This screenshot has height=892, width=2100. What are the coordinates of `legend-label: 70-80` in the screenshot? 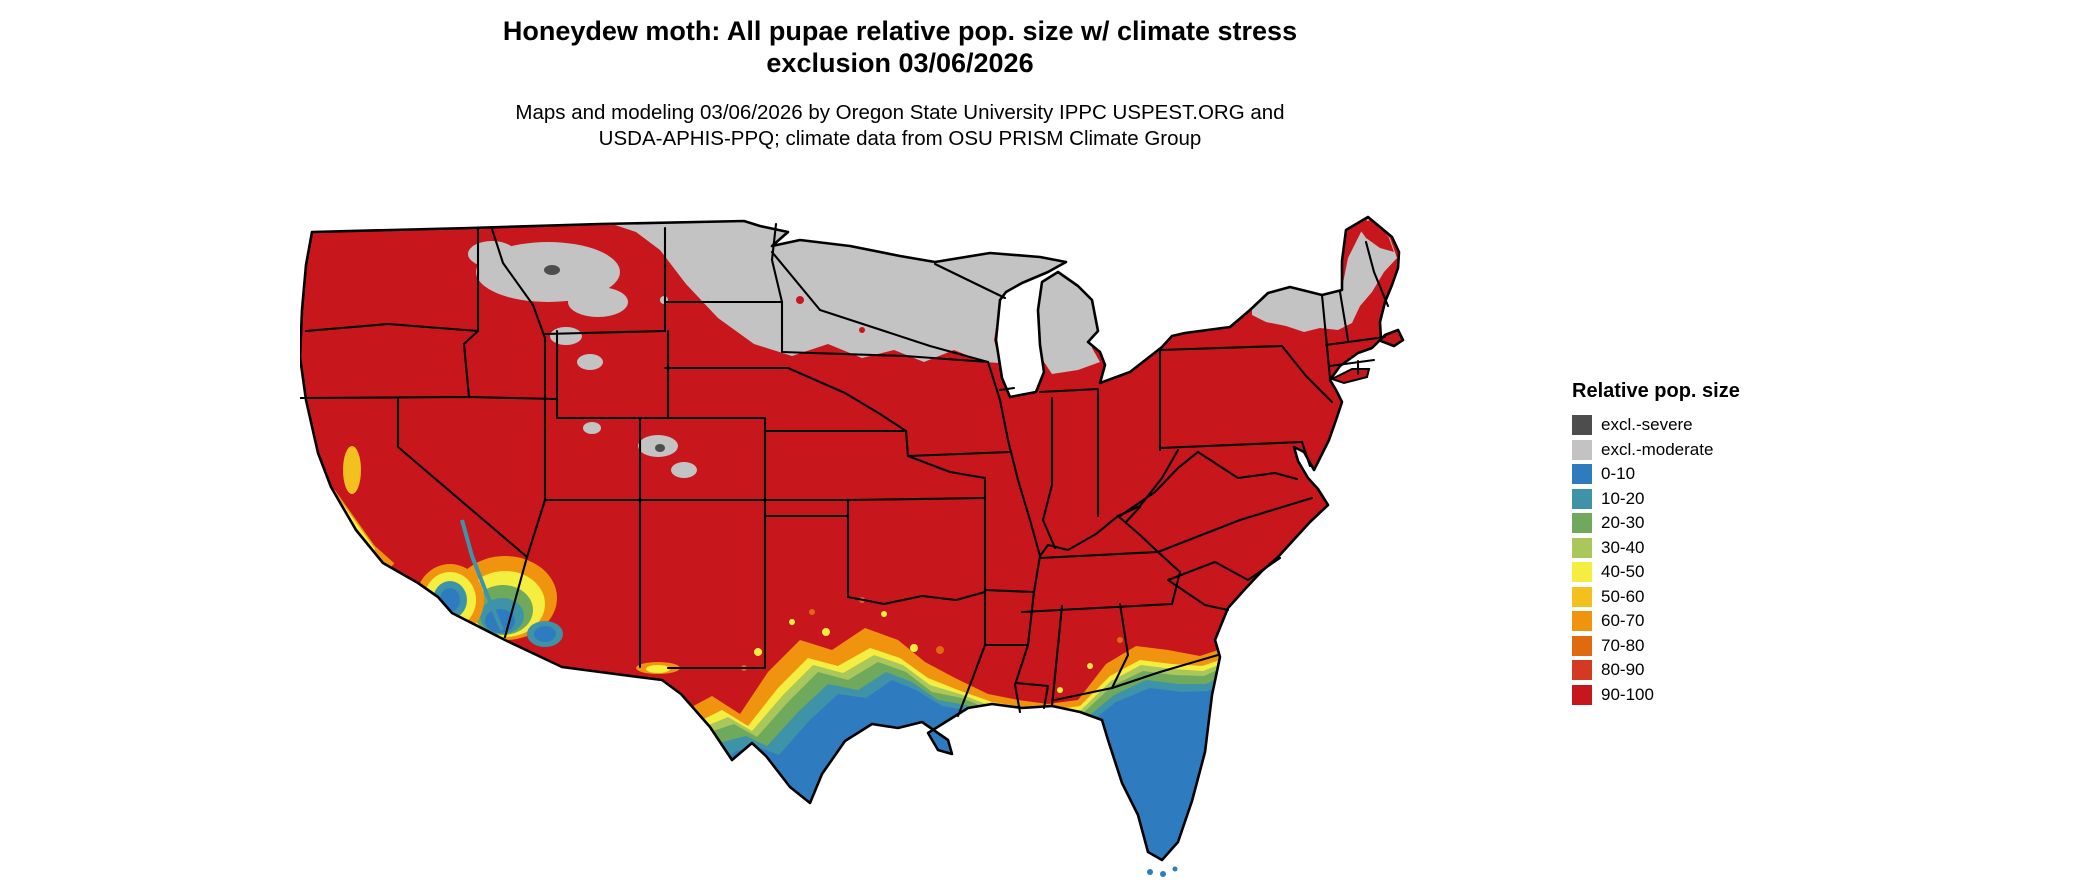 It's located at (1623, 645).